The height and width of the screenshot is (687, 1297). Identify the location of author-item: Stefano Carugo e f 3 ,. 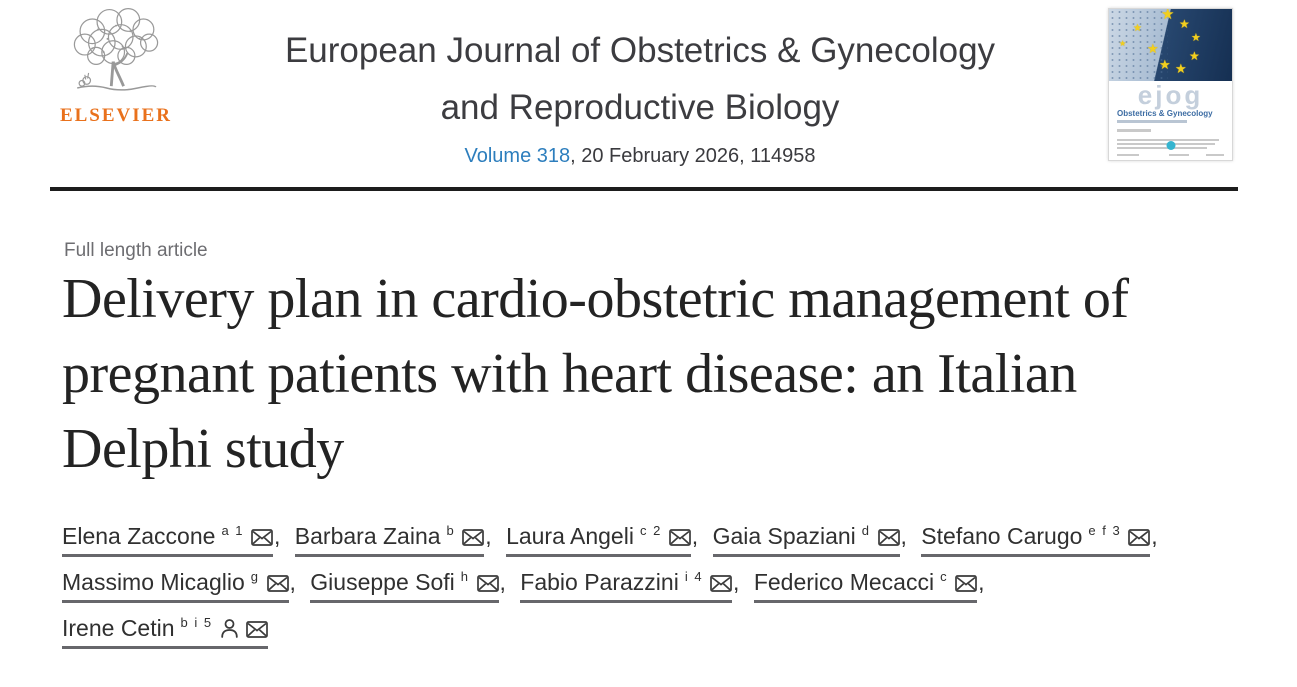
(1039, 540).